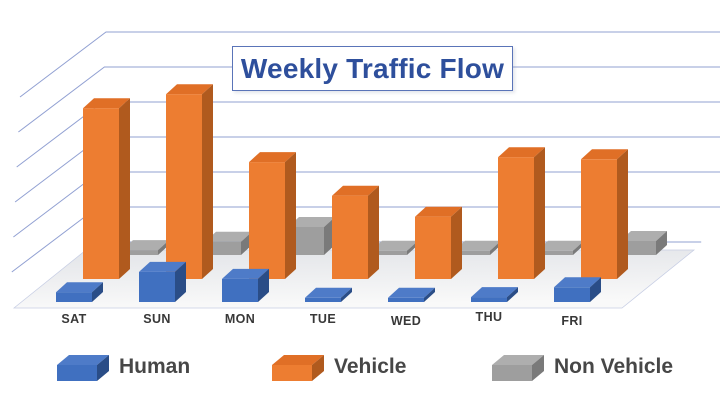 The width and height of the screenshot is (720, 408). I want to click on bar-vehicle-tue, so click(355, 232).